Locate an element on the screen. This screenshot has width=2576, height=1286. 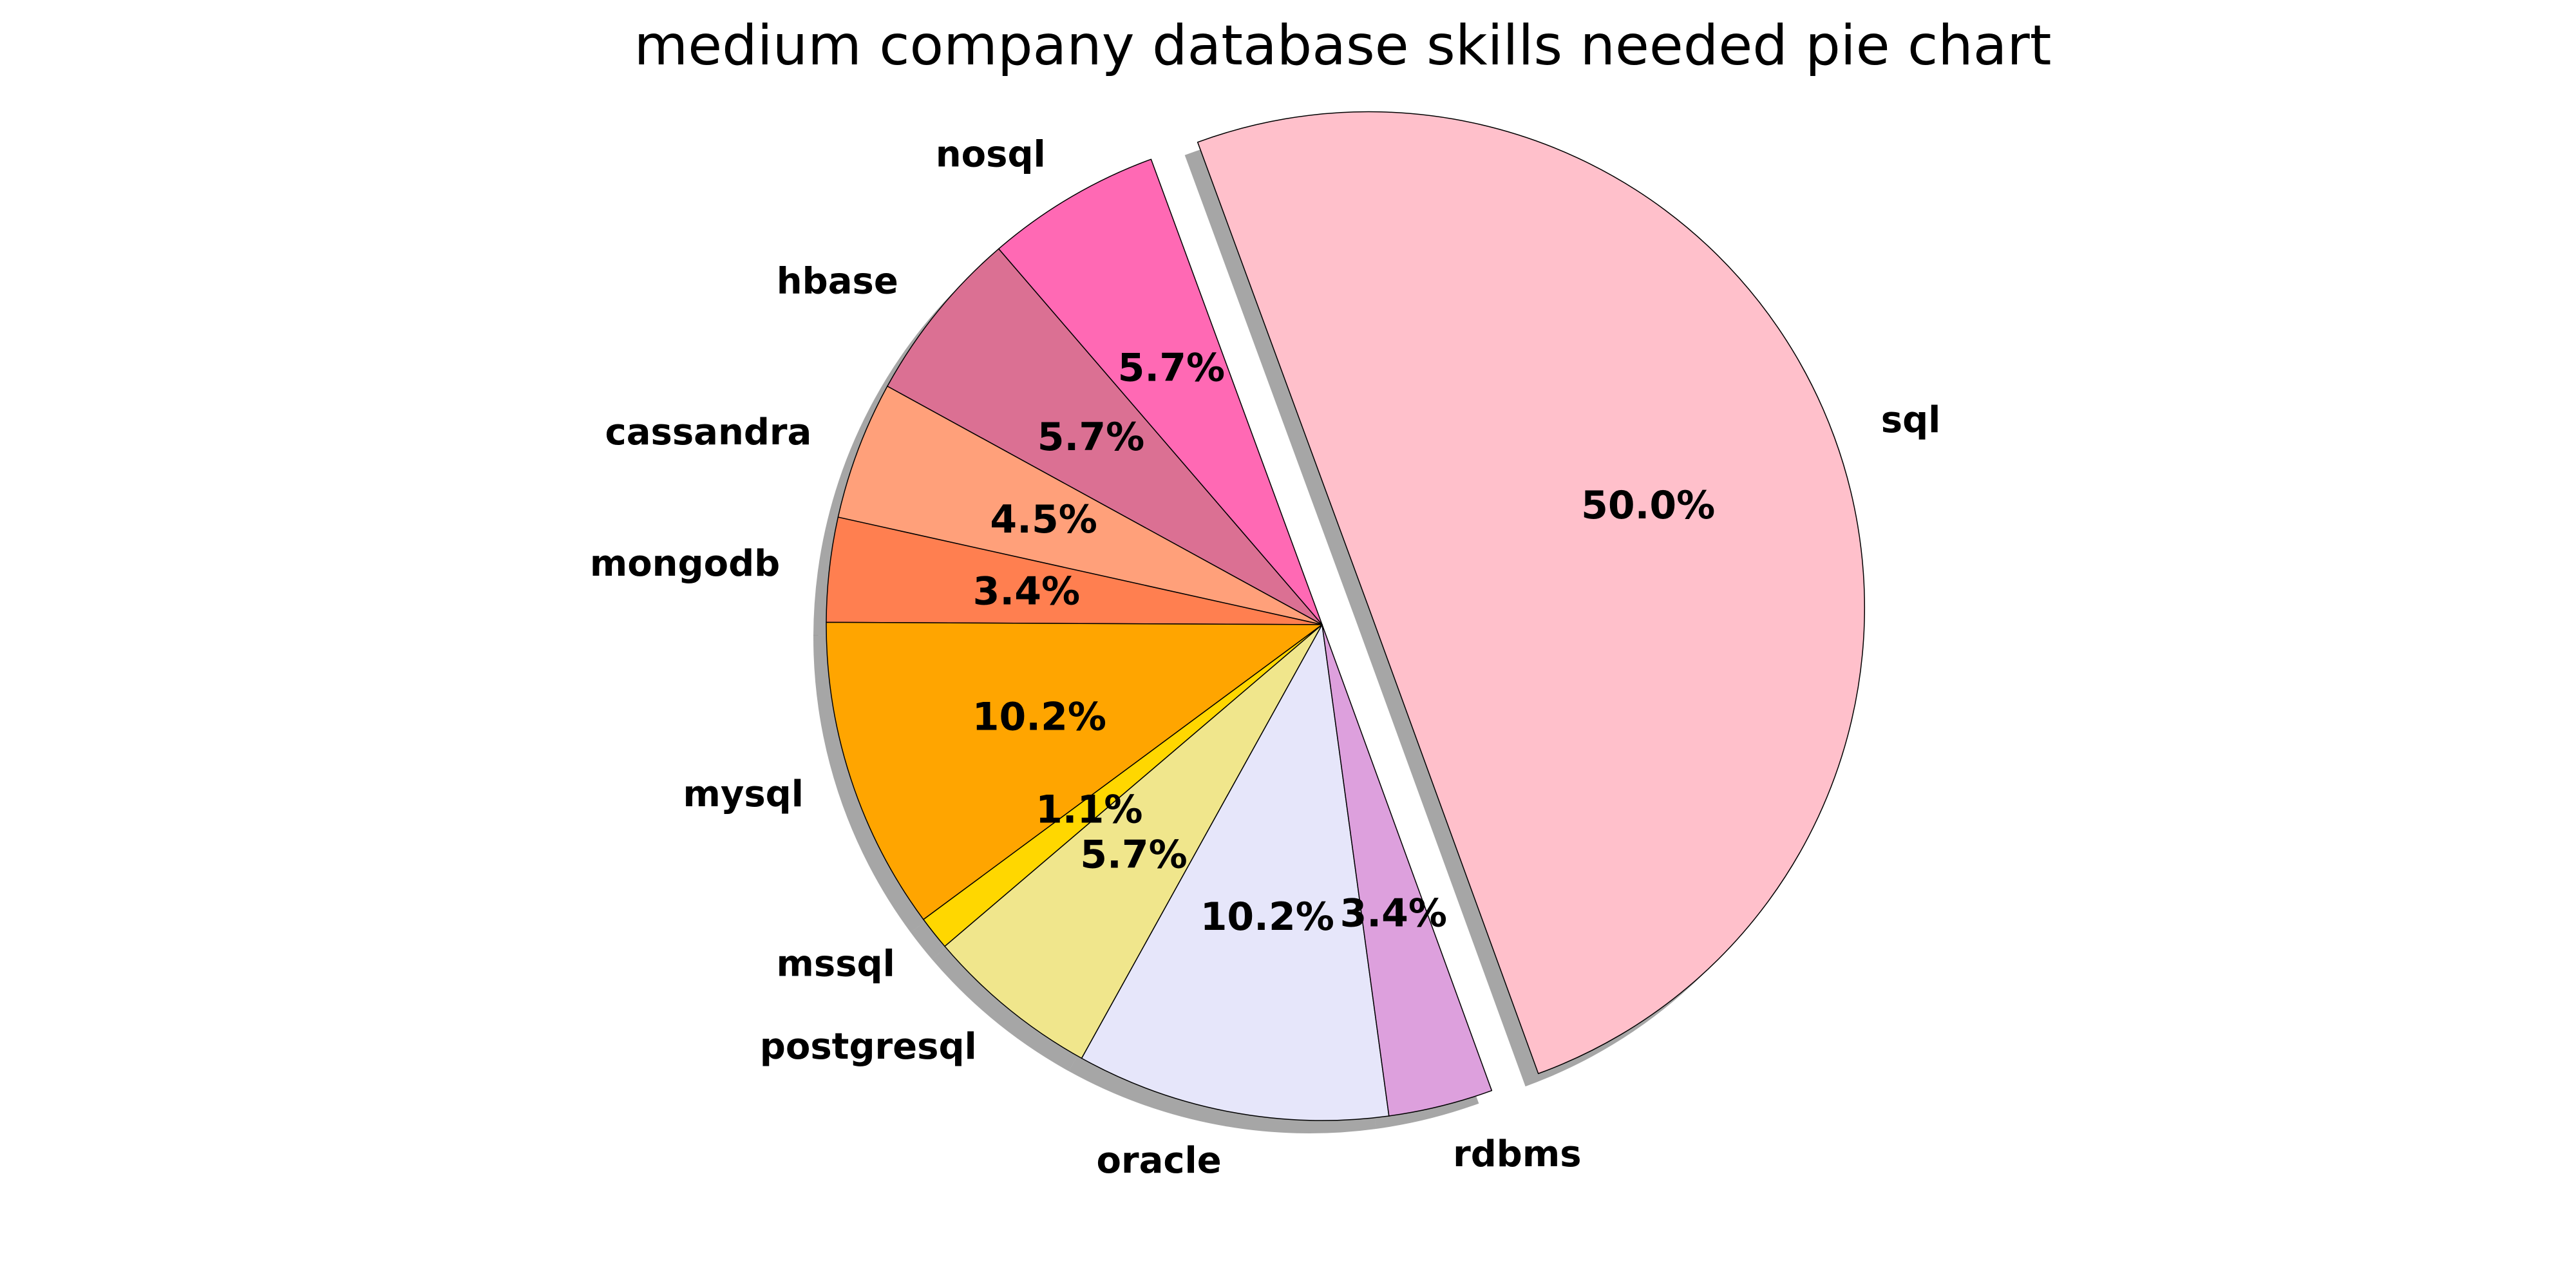
slice-percent-oracle: 10.2% is located at coordinates (1267, 917).